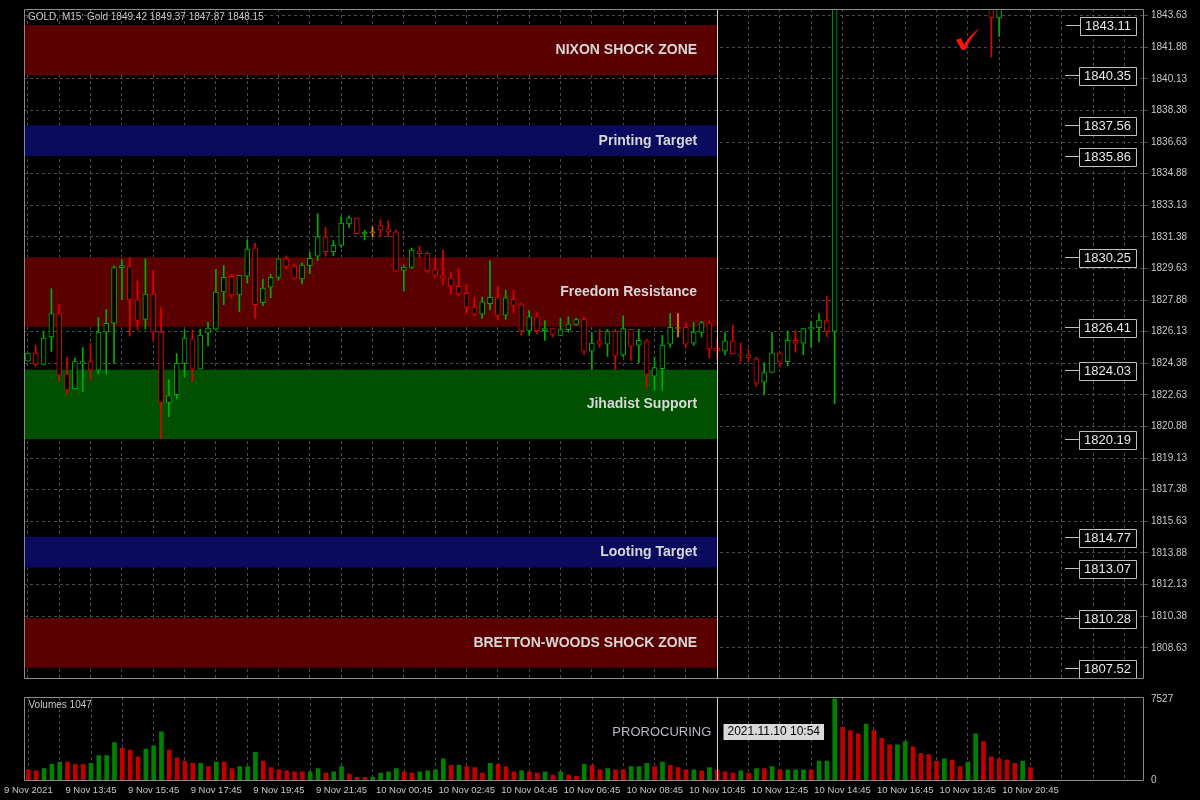 This screenshot has width=1200, height=800. I want to click on band-label: Freedom Resistance, so click(629, 290).